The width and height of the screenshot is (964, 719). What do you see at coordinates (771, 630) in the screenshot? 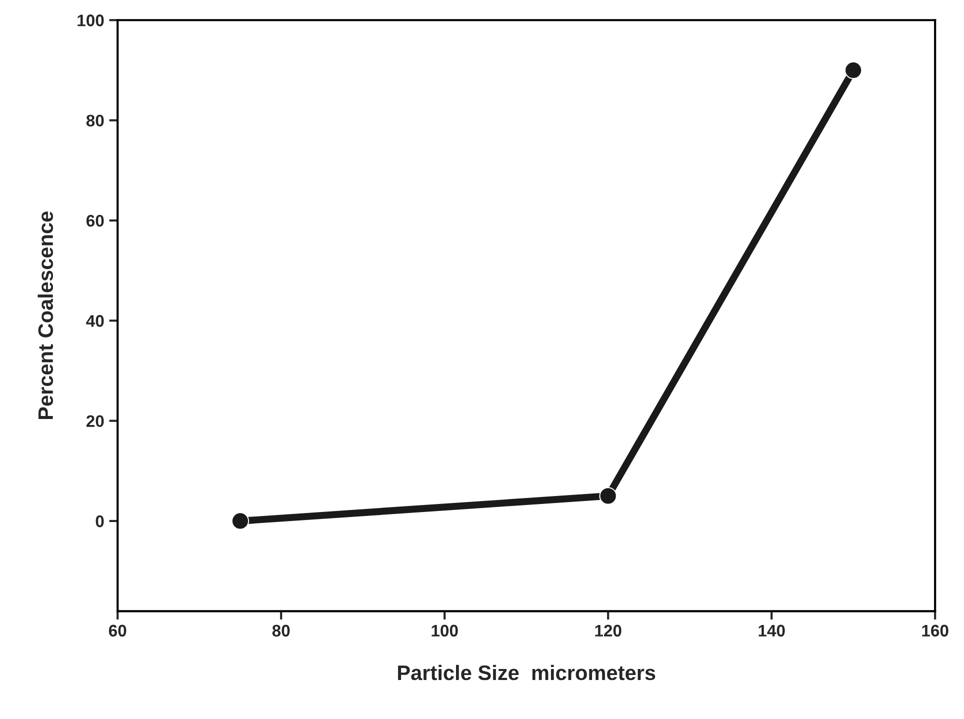
I see `x-tick-label: 140` at bounding box center [771, 630].